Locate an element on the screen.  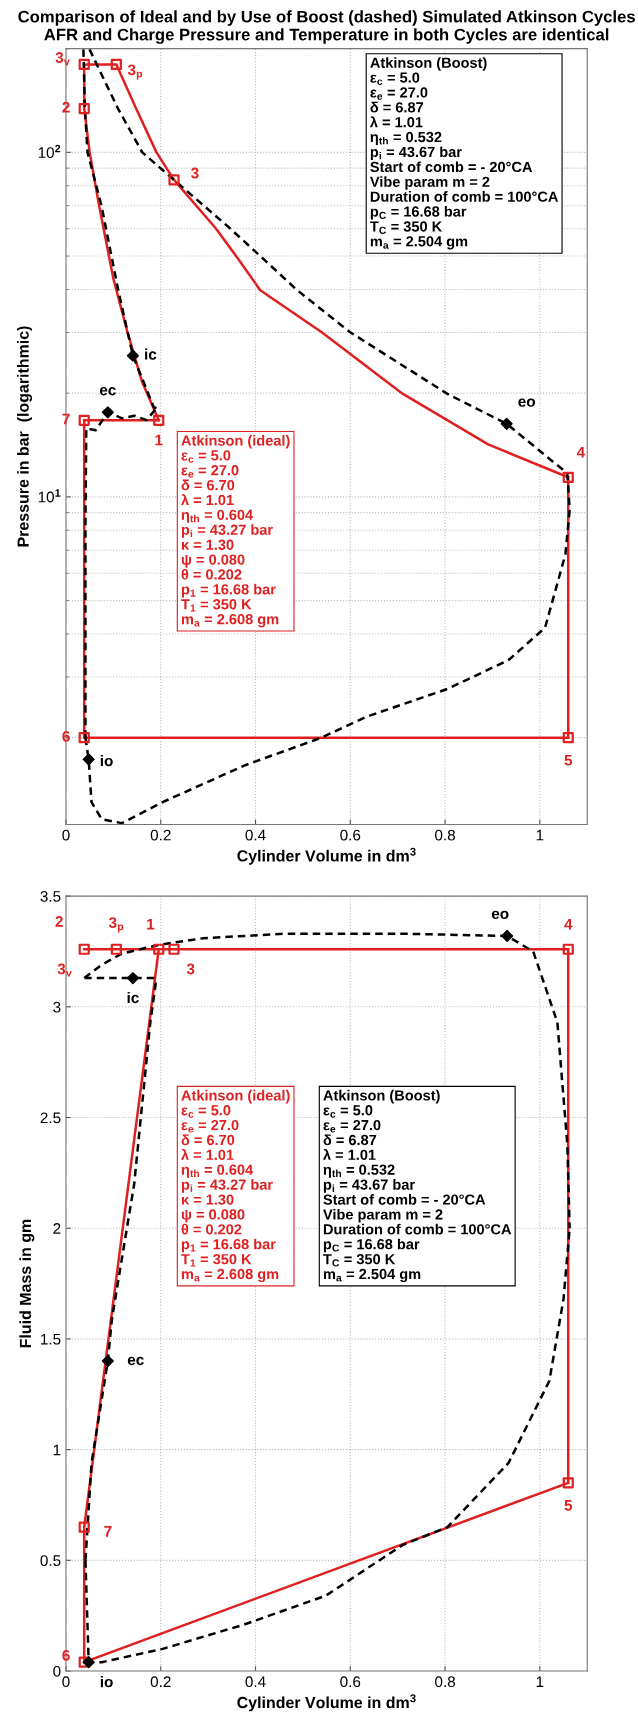
y-tick-label: 3 is located at coordinates (57, 1007).